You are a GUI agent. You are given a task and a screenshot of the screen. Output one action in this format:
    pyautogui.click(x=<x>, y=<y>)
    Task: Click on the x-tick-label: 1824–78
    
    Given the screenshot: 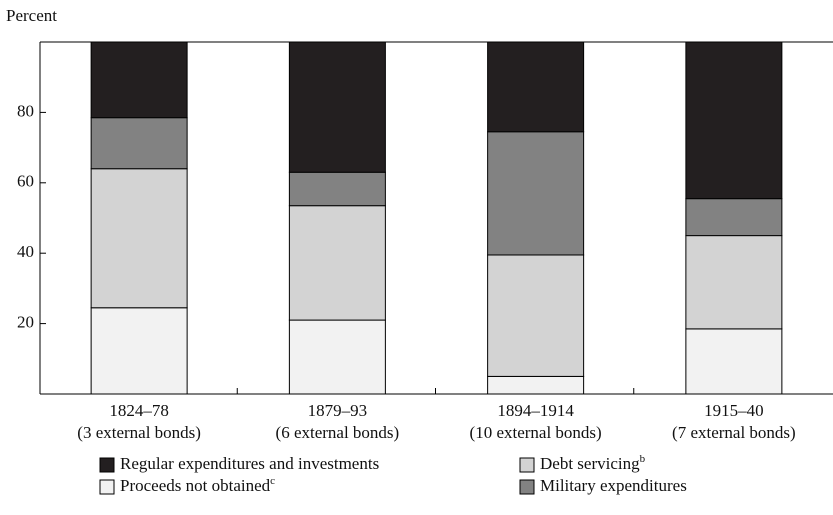 What is the action you would take?
    pyautogui.click(x=139, y=410)
    